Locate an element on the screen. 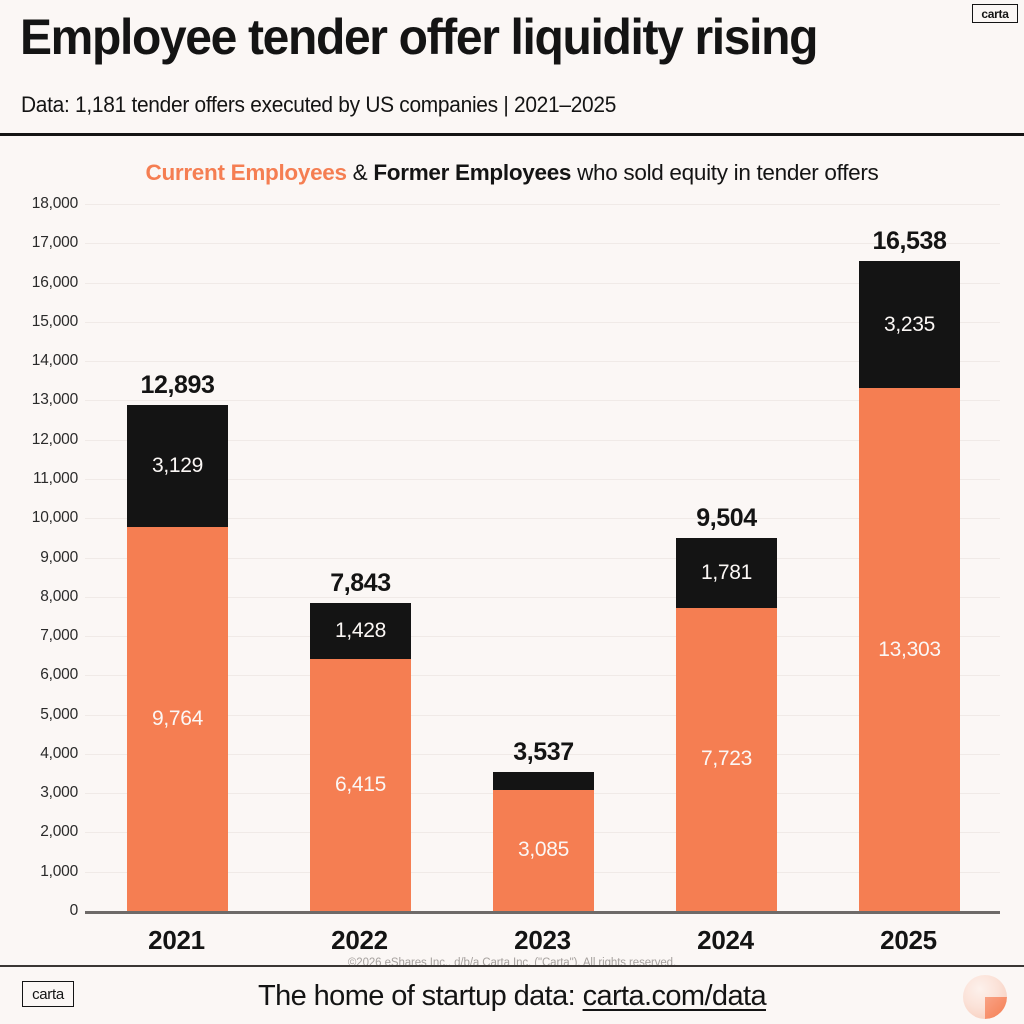  y-axis-tick-label: 5,000 is located at coordinates (59, 714).